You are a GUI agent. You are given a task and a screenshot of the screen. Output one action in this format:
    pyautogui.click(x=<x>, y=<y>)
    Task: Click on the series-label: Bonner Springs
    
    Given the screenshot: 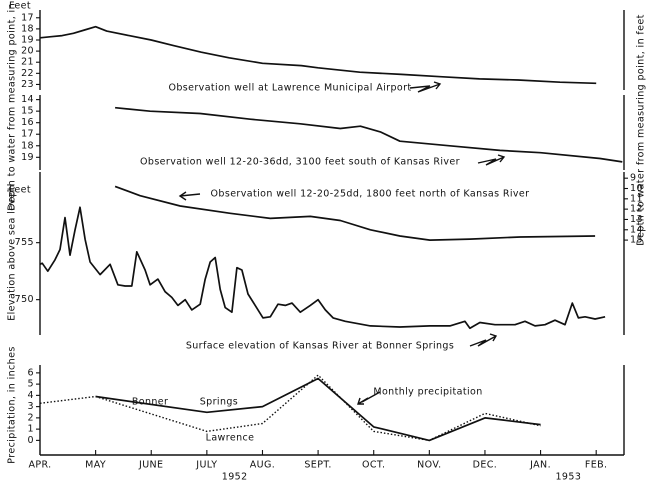 What is the action you would take?
    pyautogui.click(x=185, y=402)
    